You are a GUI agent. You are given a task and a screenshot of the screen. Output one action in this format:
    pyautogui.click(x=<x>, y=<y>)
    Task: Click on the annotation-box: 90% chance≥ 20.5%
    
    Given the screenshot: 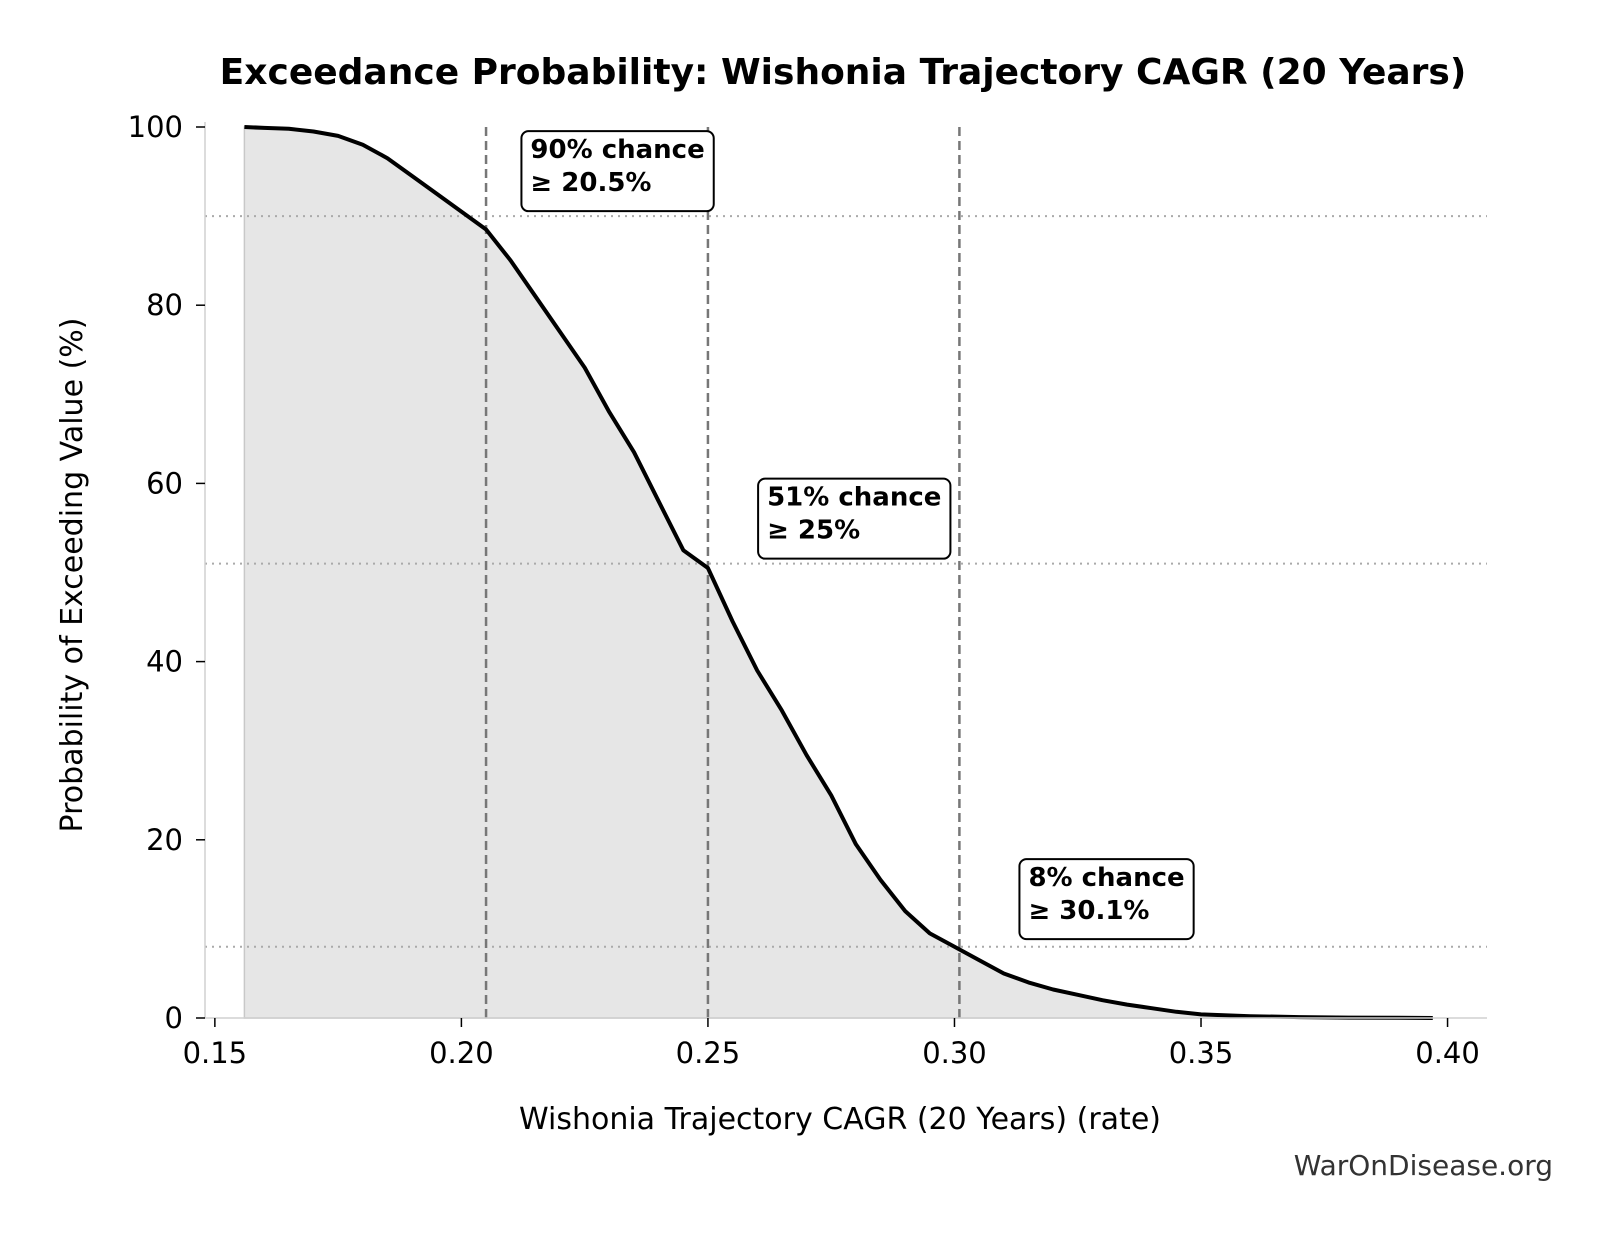 What is the action you would take?
    pyautogui.click(x=617, y=171)
    